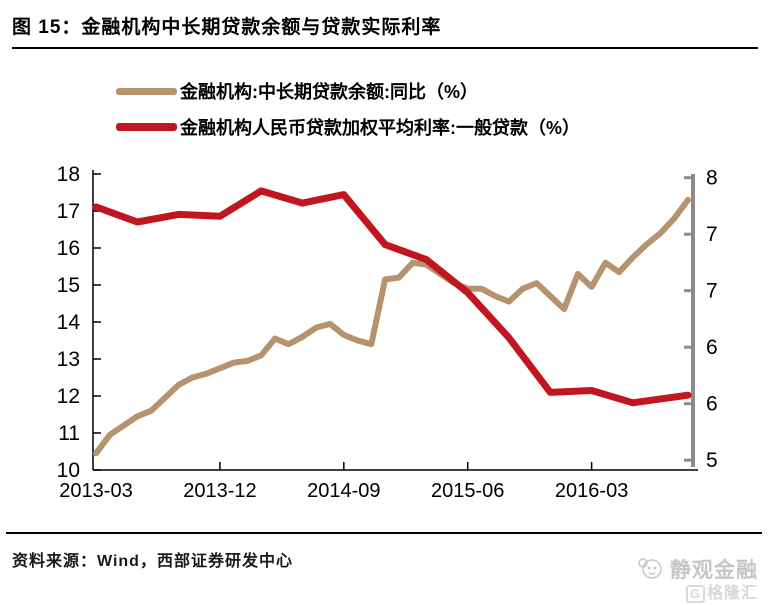  Describe the element at coordinates (152, 561) in the screenshot. I see `source-note: 资料来源：Wind，西部证券研发中心` at that location.